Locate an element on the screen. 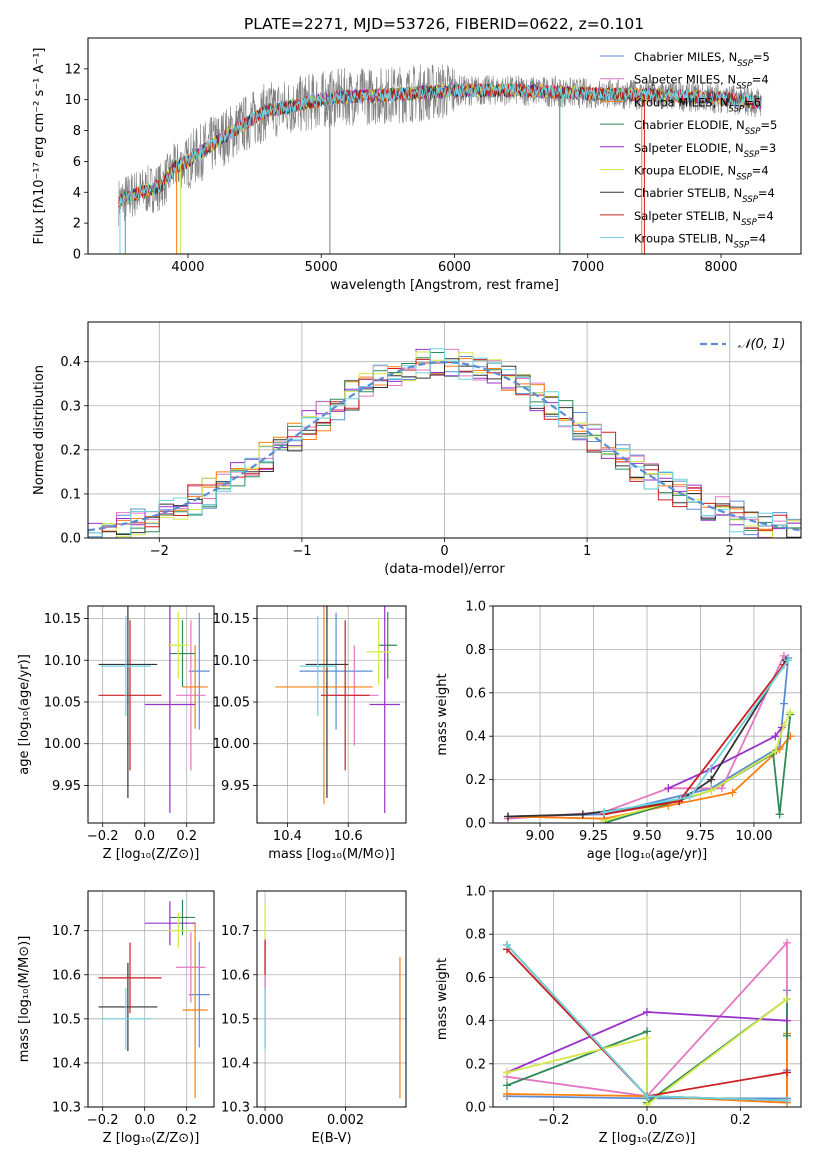 This screenshot has width=819, height=1174. weight_vs_age-xlabel: age [log₁₀(age/yr)] is located at coordinates (647, 854).